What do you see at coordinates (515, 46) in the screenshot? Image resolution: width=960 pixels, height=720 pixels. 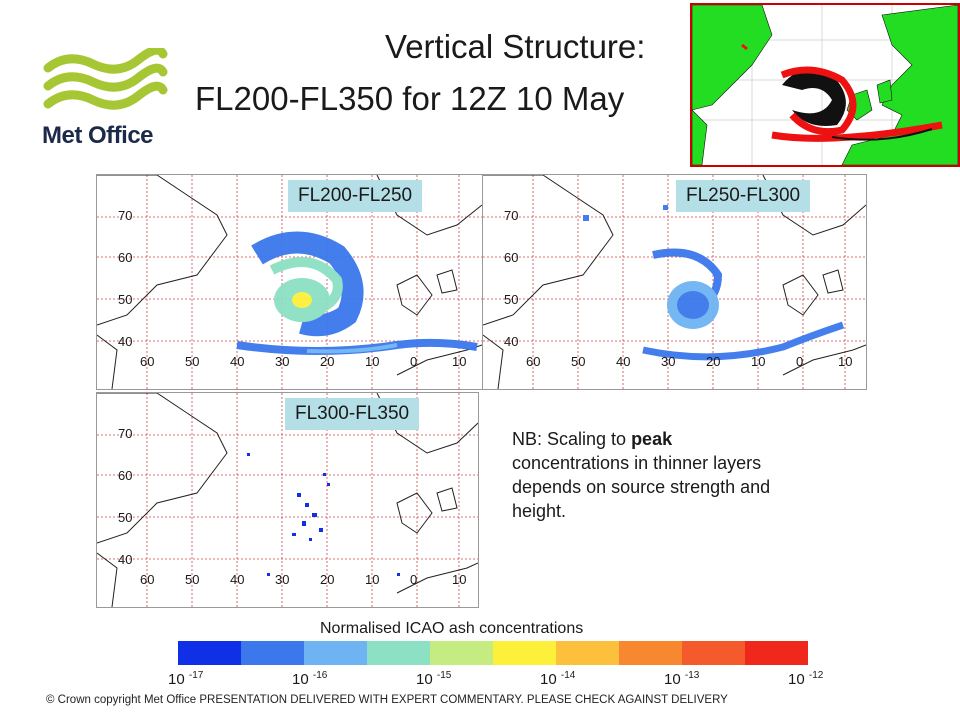 I see `slide-title-line1: Vertical Structure:` at bounding box center [515, 46].